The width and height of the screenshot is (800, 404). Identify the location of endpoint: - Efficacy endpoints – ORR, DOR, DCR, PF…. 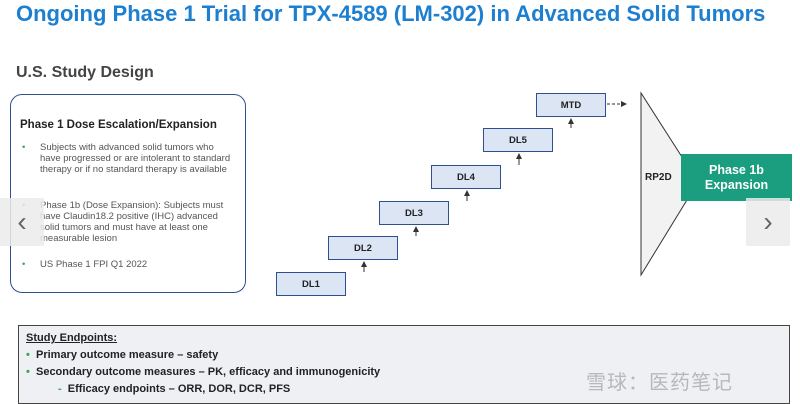
(174, 389).